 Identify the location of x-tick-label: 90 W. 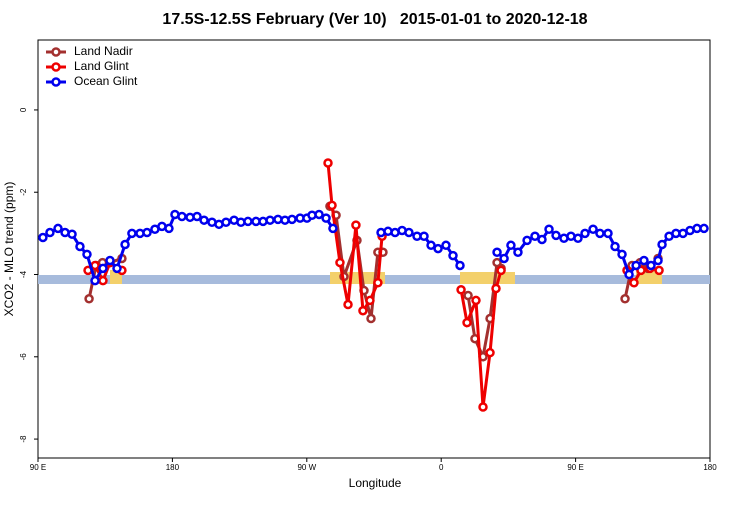
(306, 467).